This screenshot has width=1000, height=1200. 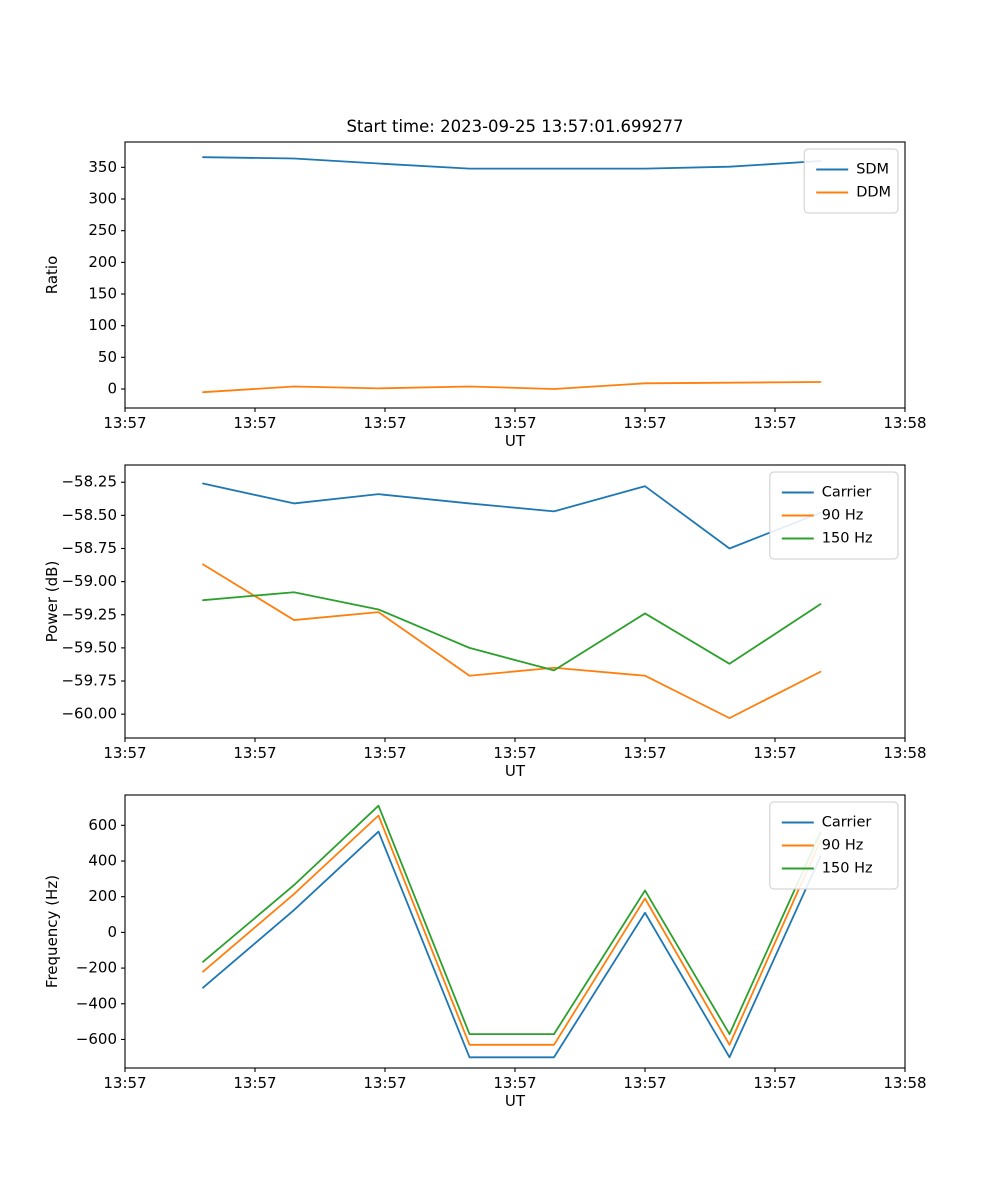 I want to click on y-tick-label: −59.50, so click(x=89, y=647).